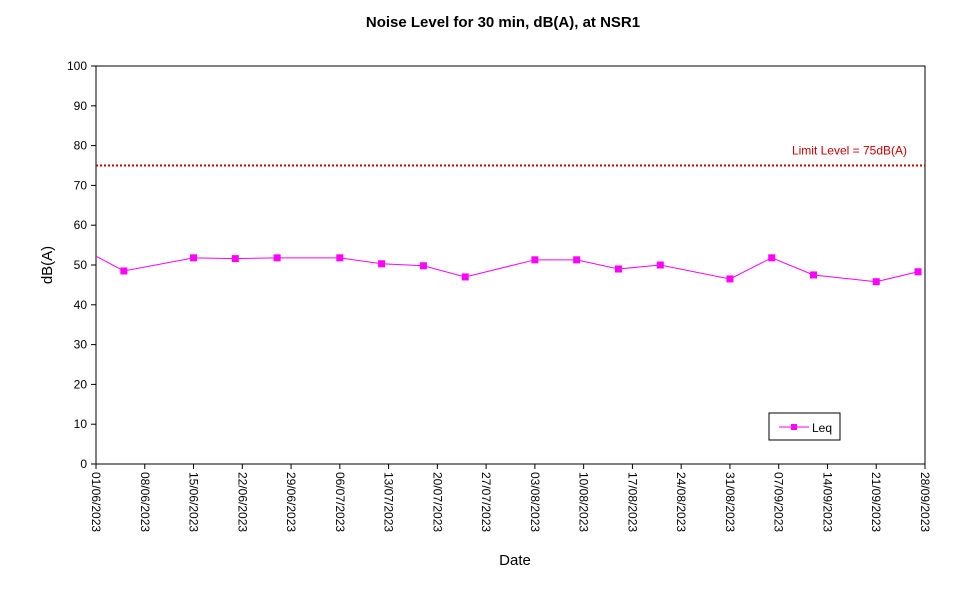  What do you see at coordinates (876, 502) in the screenshot?
I see `x-tick-label: 21/09/2023` at bounding box center [876, 502].